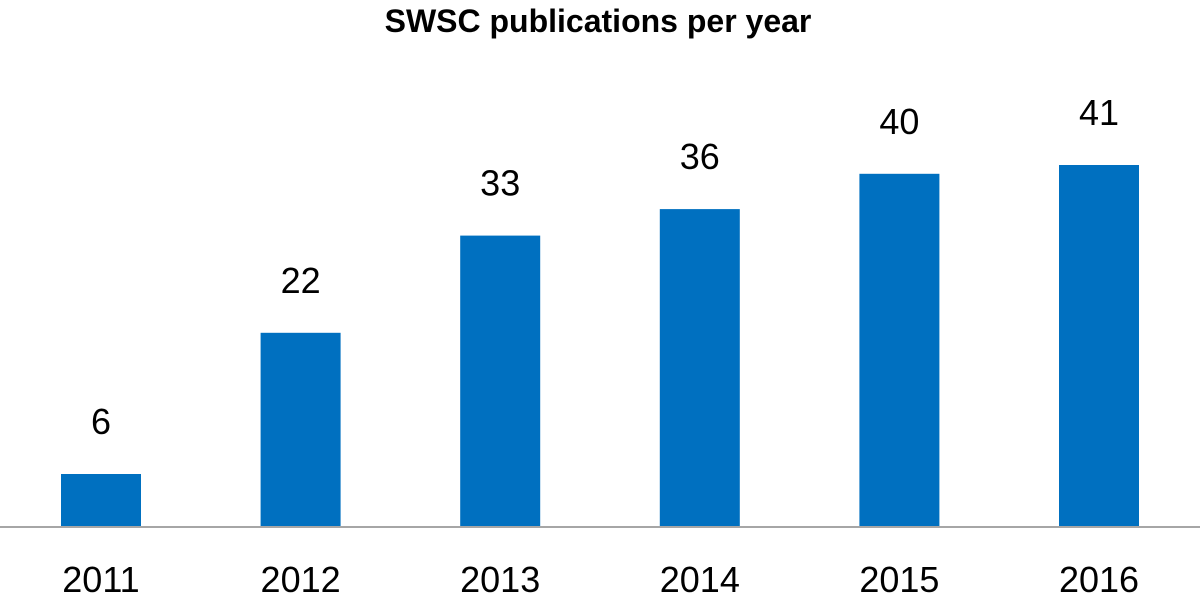 Image resolution: width=1200 pixels, height=603 pixels. Describe the element at coordinates (301, 578) in the screenshot. I see `x-tick-label-2012: 2012` at that location.